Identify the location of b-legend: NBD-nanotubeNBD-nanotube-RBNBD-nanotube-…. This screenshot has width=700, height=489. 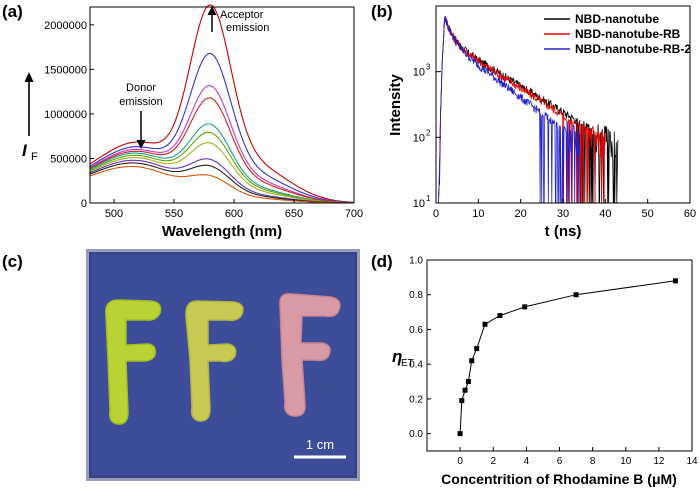
(617, 34).